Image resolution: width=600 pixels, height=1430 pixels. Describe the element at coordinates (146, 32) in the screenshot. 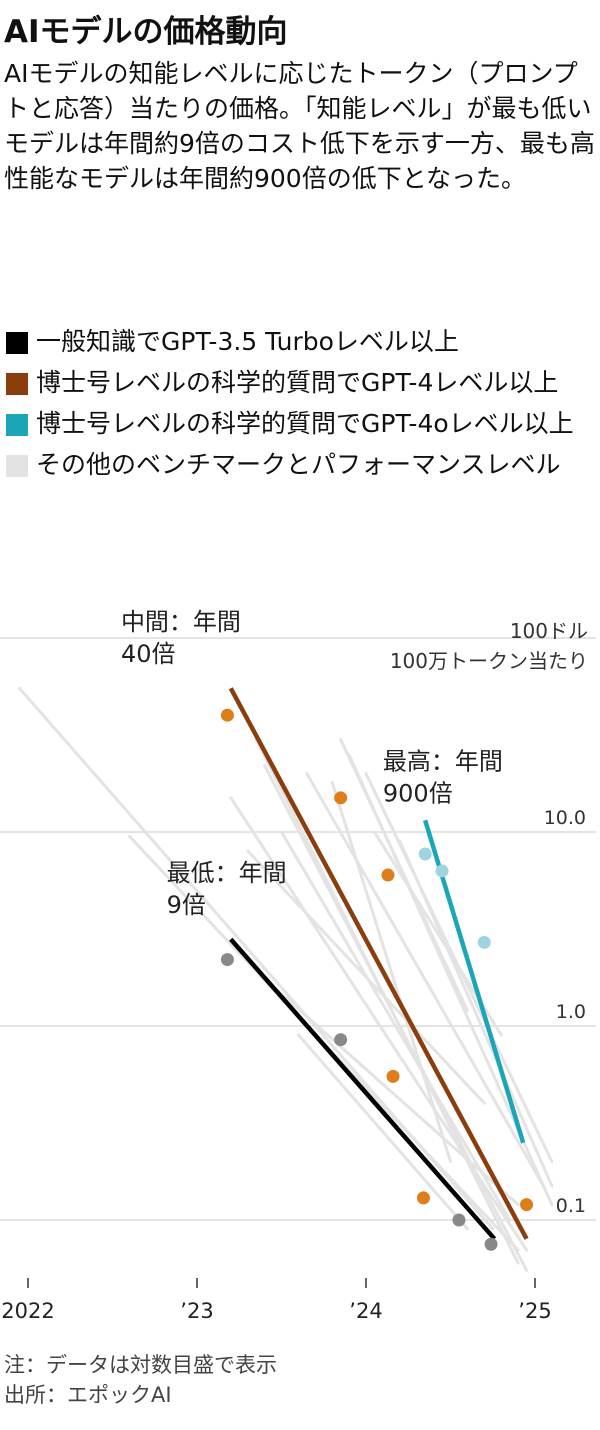

I see `chart-title: AIモデルの価格動向` at that location.